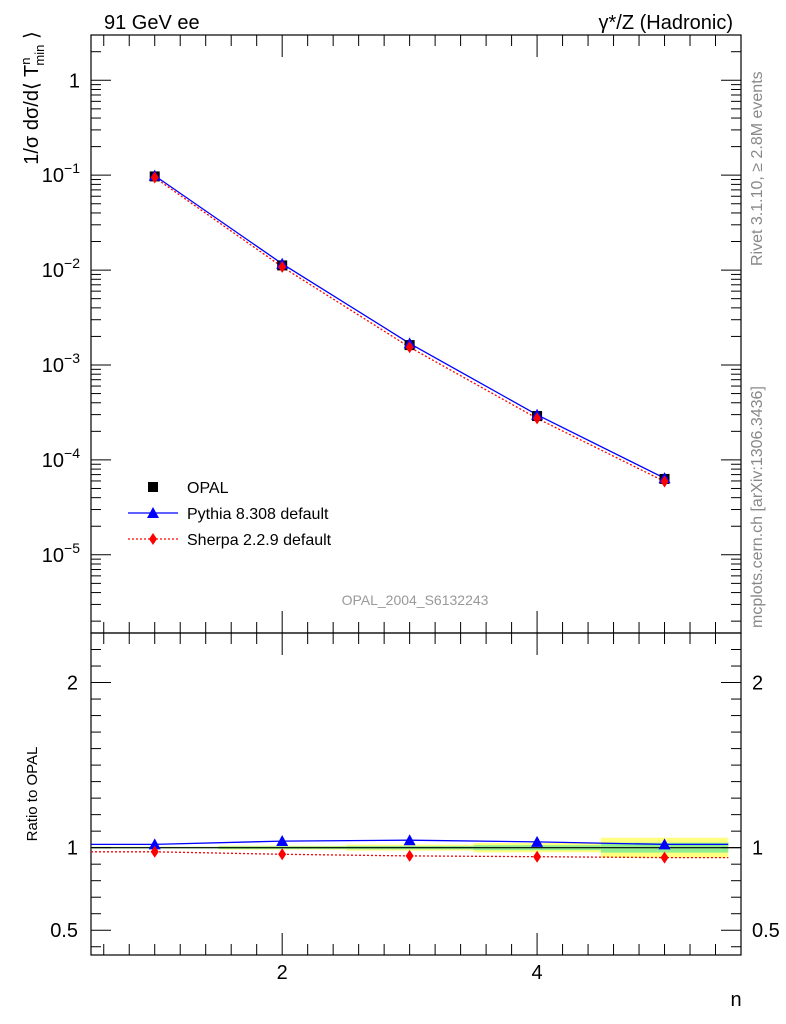  What do you see at coordinates (259, 540) in the screenshot?
I see `legend-label: Sherpa 2.2.9 default` at bounding box center [259, 540].